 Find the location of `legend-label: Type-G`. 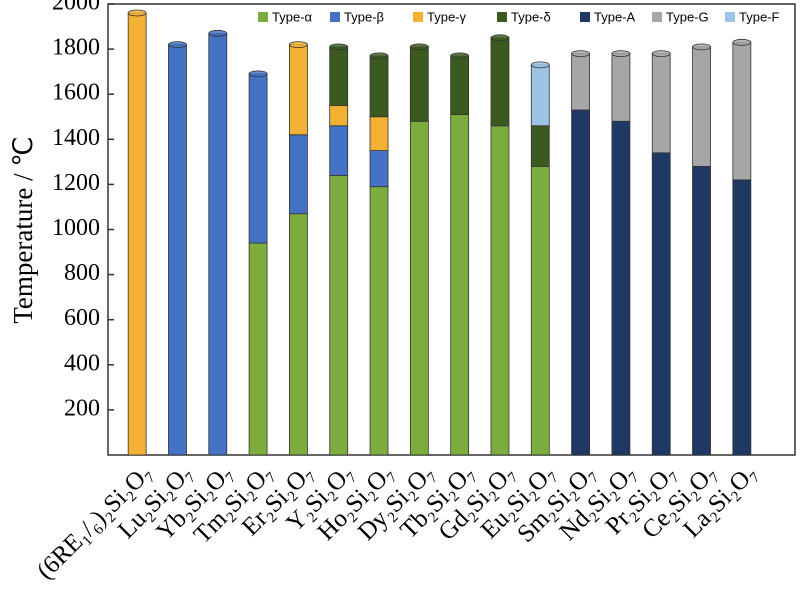

legend-label: Type-G is located at coordinates (687, 16).